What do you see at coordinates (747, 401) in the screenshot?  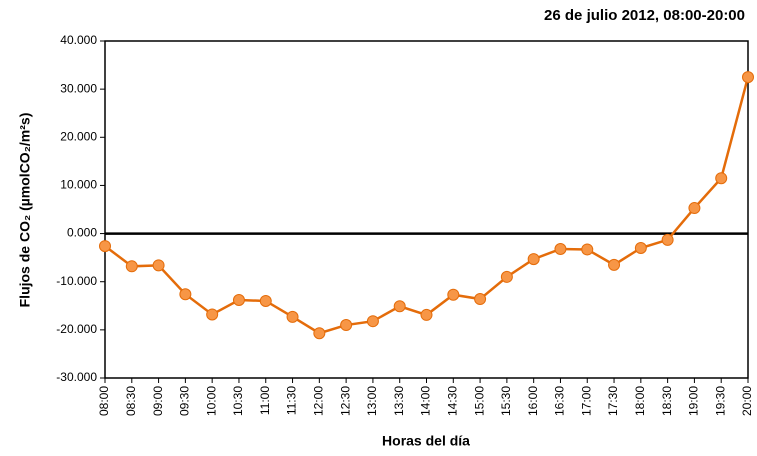 I see `x-tick-label: 20:00` at bounding box center [747, 401].